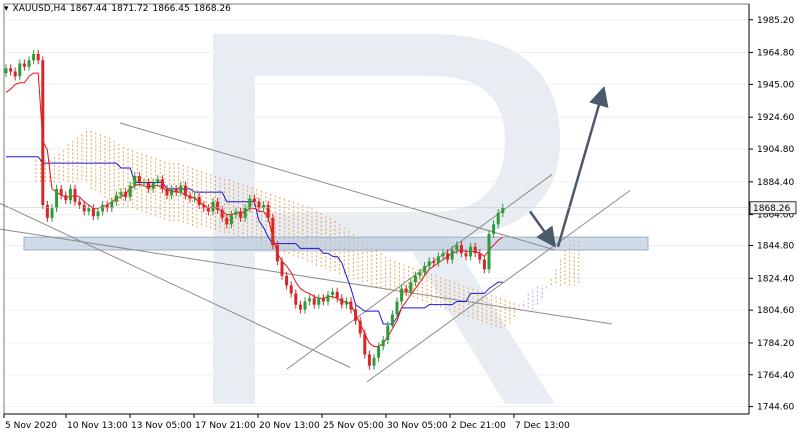 The height and width of the screenshot is (439, 797). I want to click on x-tick-label: 7 Dec 13:00, so click(542, 426).